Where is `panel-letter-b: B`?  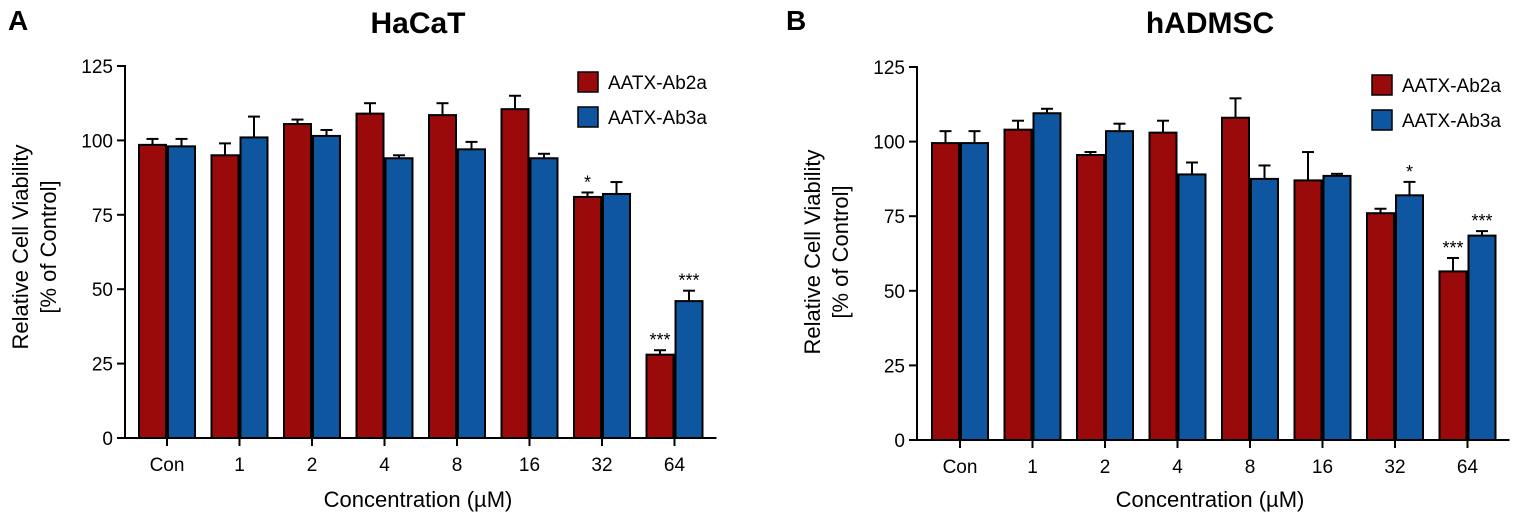 panel-letter-b: B is located at coordinates (796, 20).